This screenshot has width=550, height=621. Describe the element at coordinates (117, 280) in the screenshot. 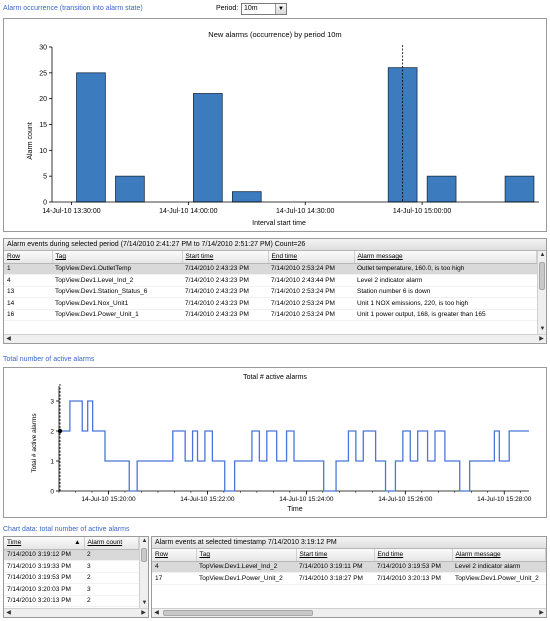

I see `table-cell: TopView.Dev1.Level_Ind_2` at that location.